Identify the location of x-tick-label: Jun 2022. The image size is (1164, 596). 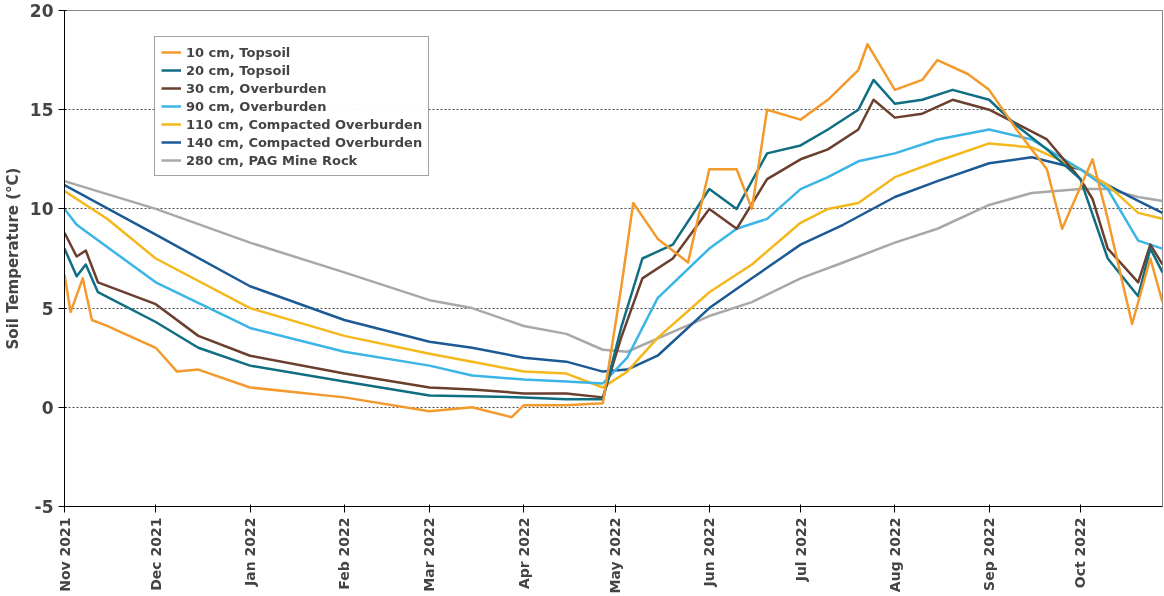
(709, 552).